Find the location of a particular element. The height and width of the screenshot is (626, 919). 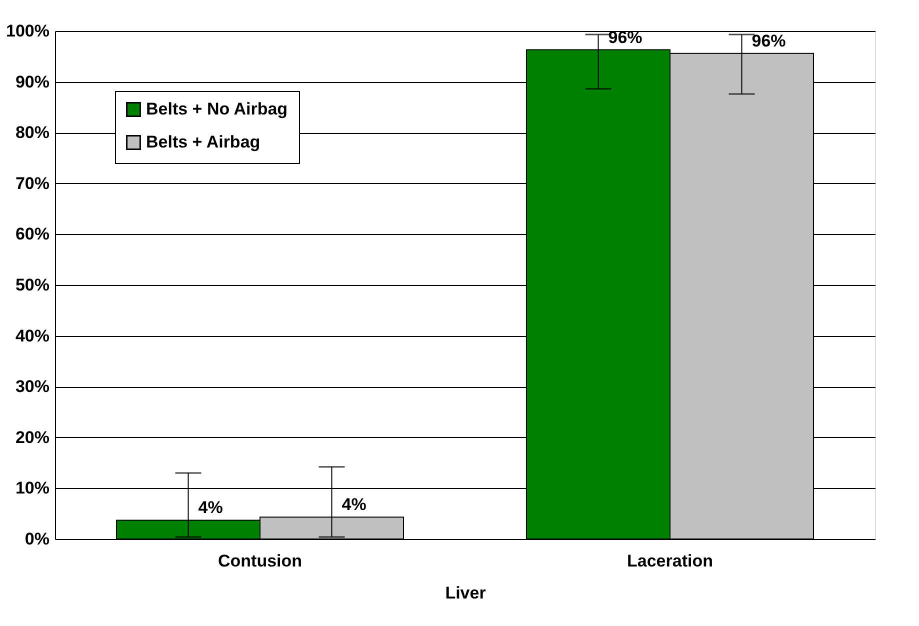

y-tick-label: 10% is located at coordinates (32, 488).